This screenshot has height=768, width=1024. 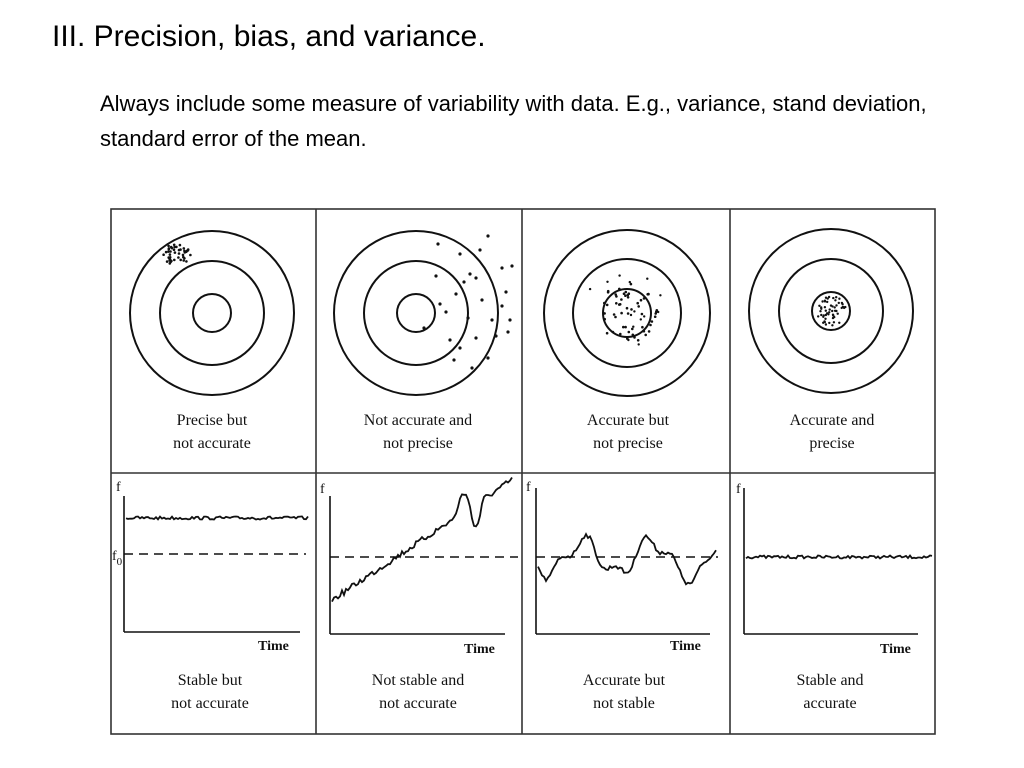 I want to click on target-outer-ring, so click(x=416, y=313).